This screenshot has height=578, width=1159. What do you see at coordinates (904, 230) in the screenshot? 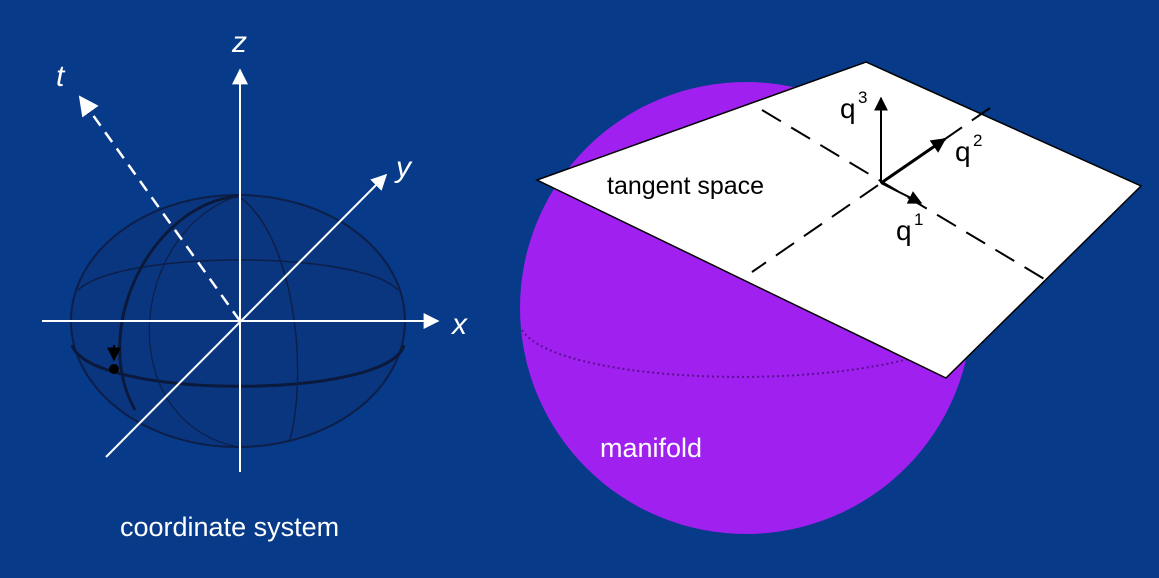
I see `q1-label: q` at bounding box center [904, 230].